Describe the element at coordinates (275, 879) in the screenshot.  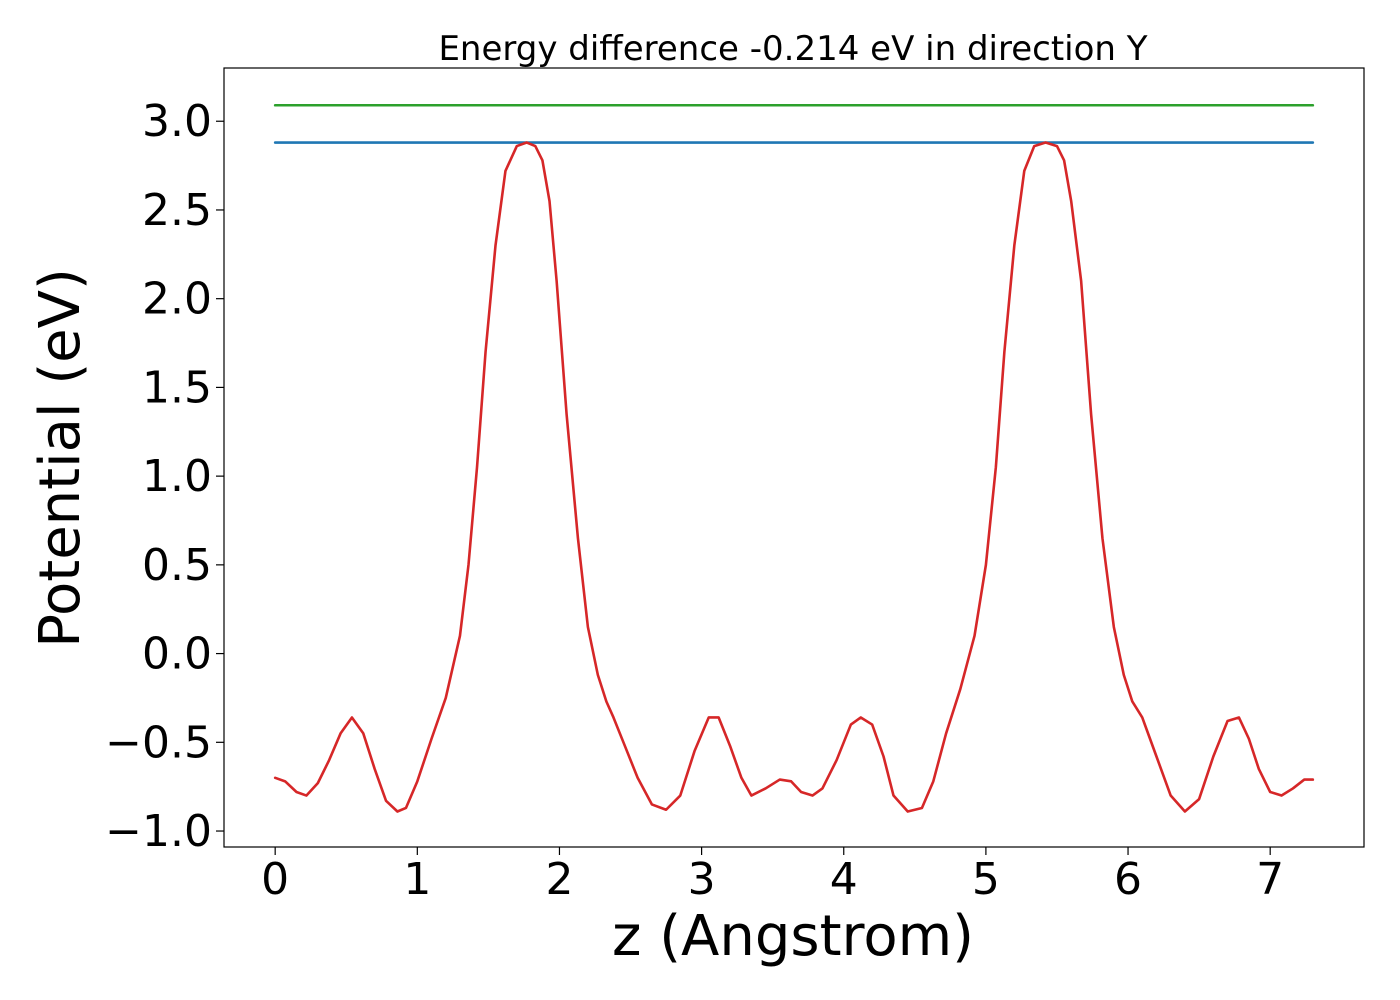
I see `x-tick-label: 0` at that location.